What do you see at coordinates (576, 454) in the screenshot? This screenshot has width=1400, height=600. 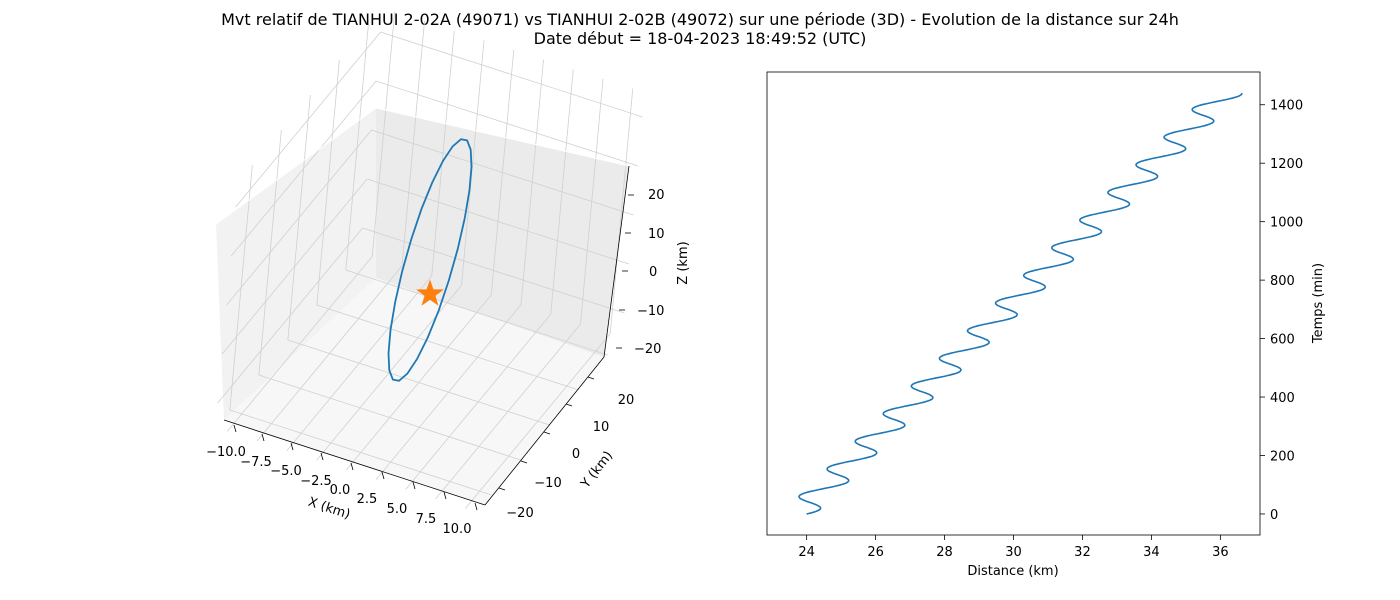 I see `y-tick-label: 0` at bounding box center [576, 454].